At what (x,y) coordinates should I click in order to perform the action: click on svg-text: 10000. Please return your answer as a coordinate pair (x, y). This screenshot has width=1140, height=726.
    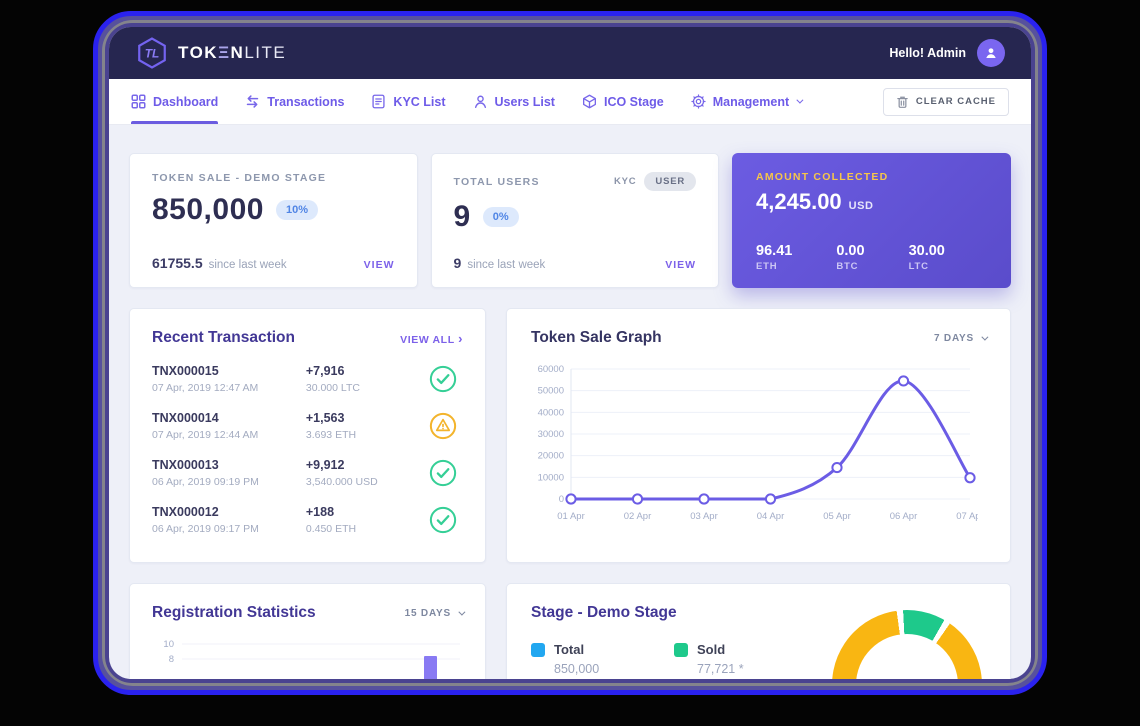
    Looking at the image, I should click on (551, 477).